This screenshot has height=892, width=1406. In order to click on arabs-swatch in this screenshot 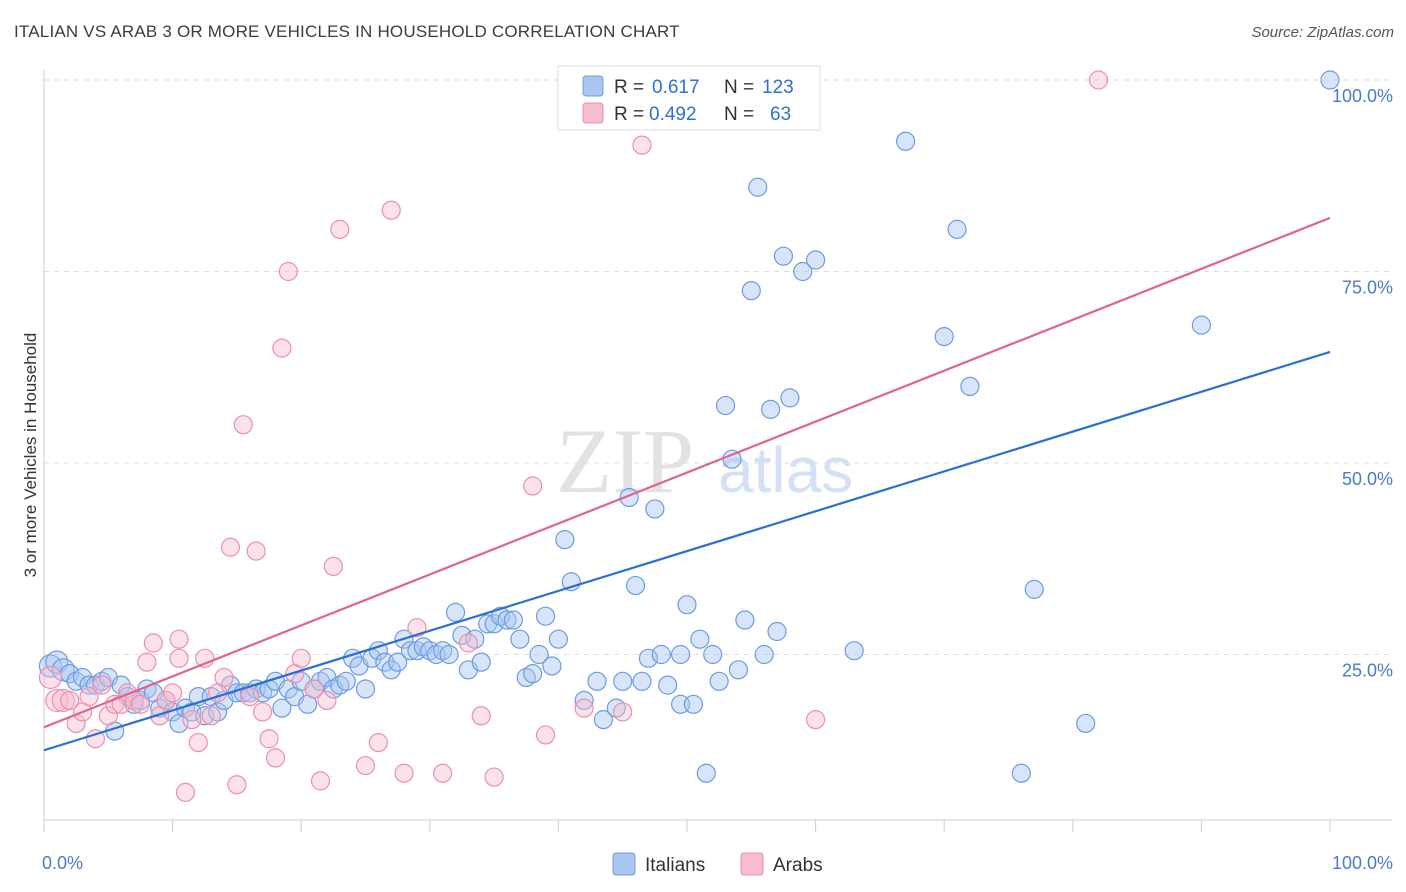, I will do `click(593, 113)`.